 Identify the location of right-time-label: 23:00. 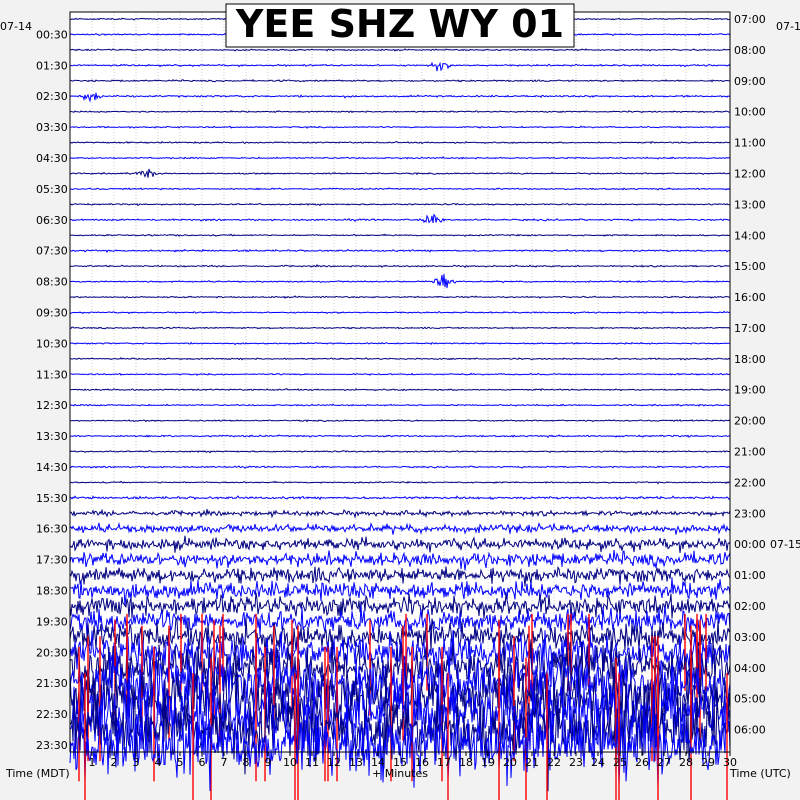
(750, 513).